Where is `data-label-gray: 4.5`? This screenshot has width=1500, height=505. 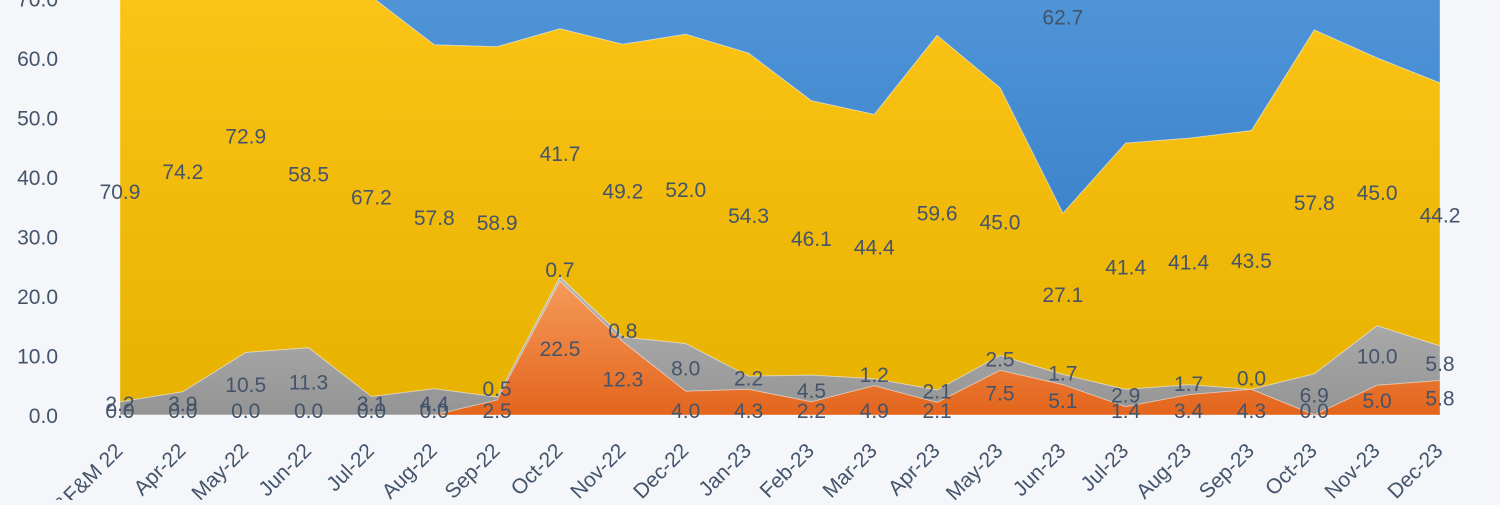
data-label-gray: 4.5 is located at coordinates (811, 391).